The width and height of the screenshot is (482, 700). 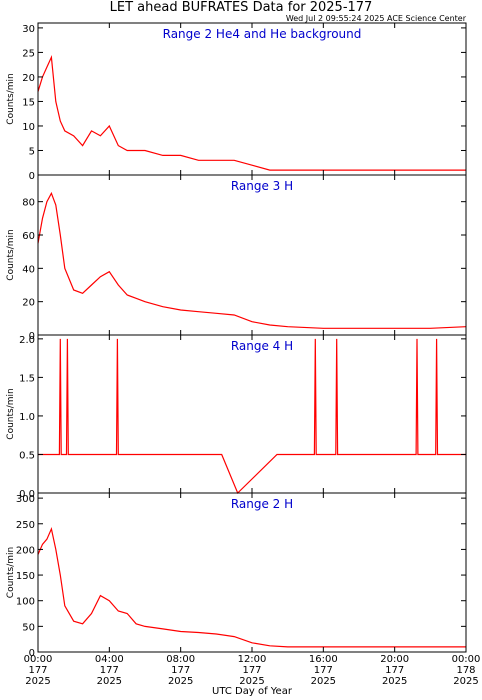 What do you see at coordinates (28, 102) in the screenshot?
I see `y-tick-label: 15` at bounding box center [28, 102].